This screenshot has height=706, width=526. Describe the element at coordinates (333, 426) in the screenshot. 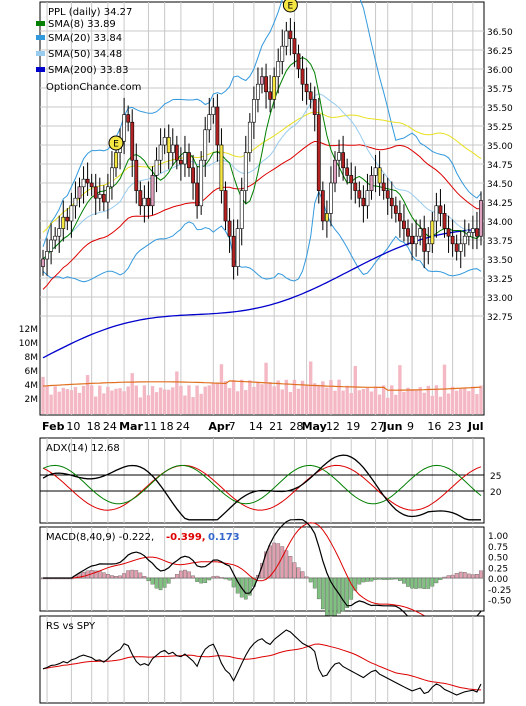

I see `date-tick-label: 12` at that location.